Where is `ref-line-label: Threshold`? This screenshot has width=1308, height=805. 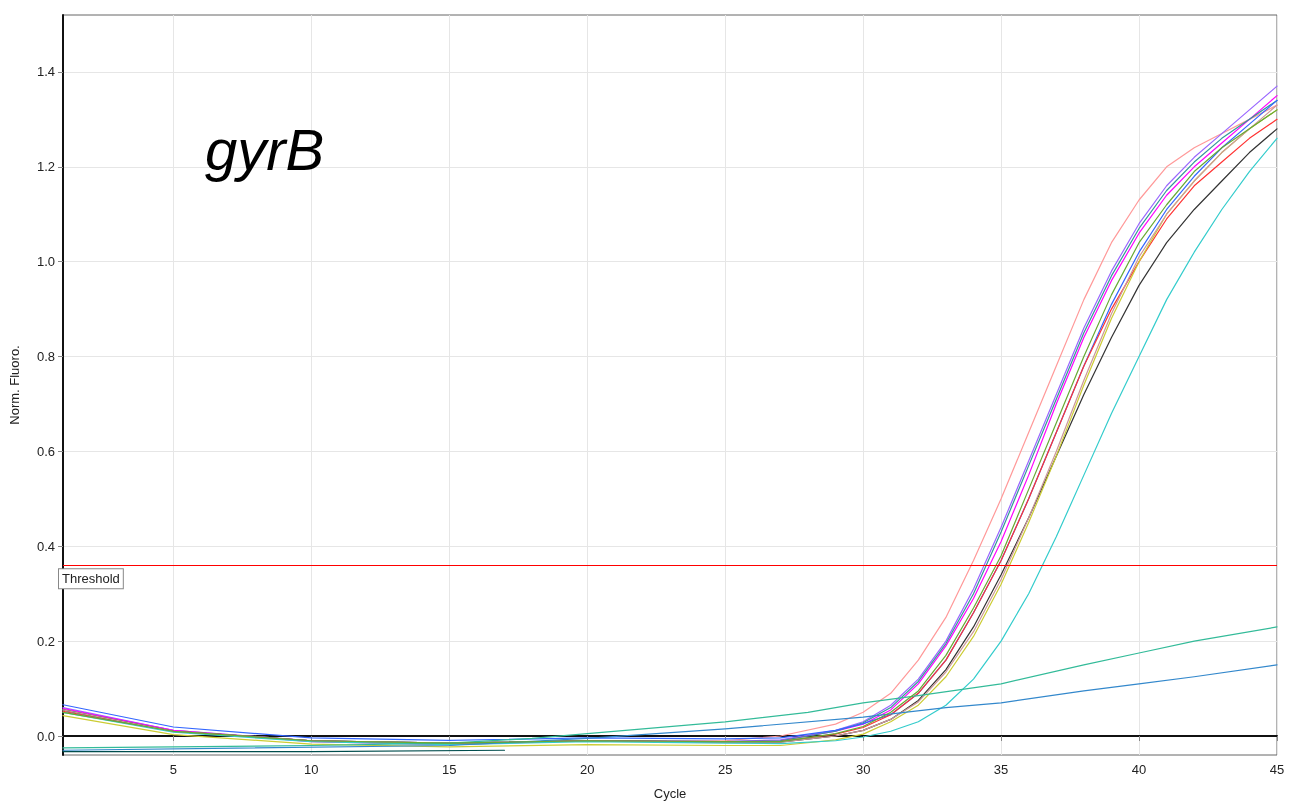 ref-line-label: Threshold is located at coordinates (91, 579).